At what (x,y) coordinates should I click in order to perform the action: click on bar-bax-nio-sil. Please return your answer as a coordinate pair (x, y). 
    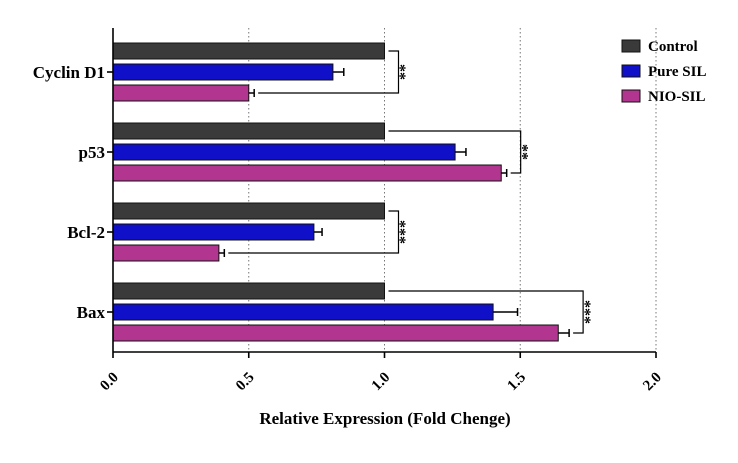
    Looking at the image, I should click on (335, 333).